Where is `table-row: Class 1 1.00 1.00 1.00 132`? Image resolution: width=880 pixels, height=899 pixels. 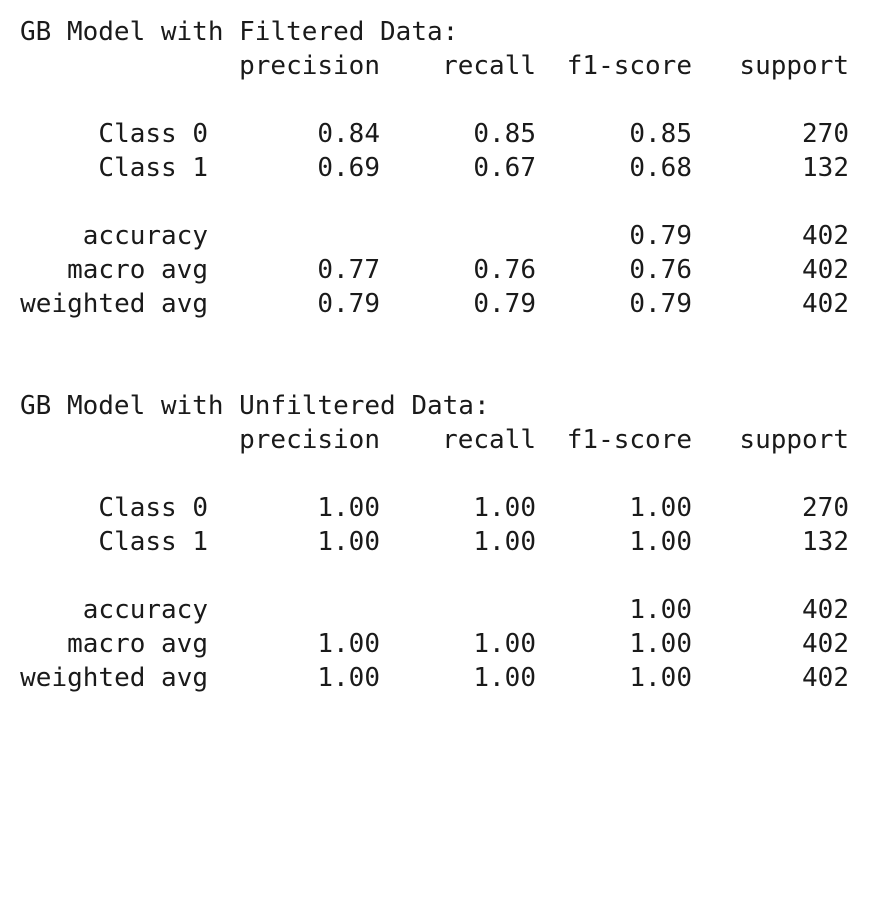 table-row: Class 1 1.00 1.00 1.00 132 is located at coordinates (440, 542).